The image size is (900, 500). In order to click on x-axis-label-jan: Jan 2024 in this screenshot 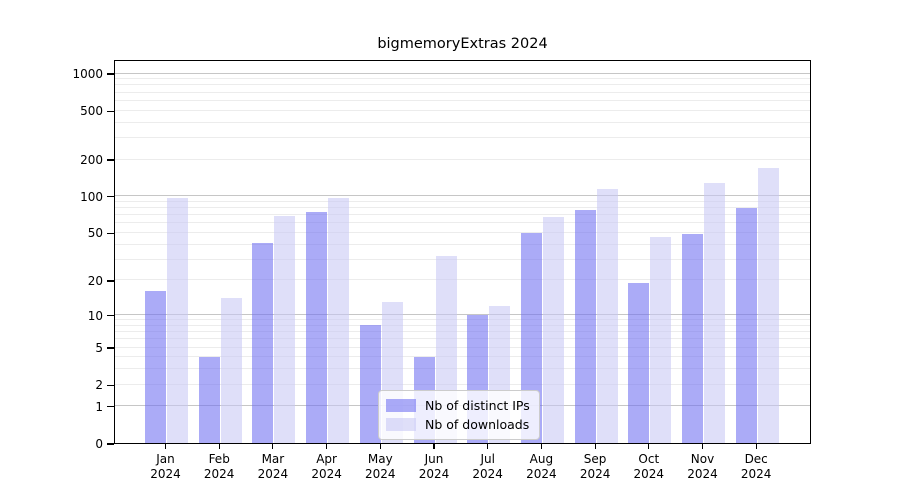, I will do `click(165, 466)`.